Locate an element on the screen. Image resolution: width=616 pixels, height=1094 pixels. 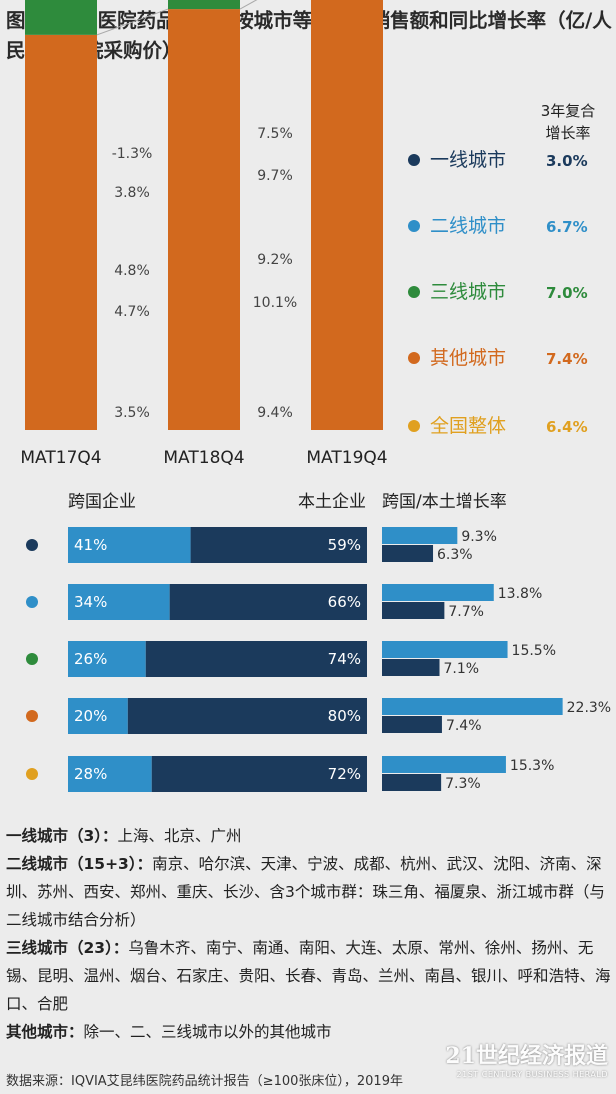
growth-label: 4.8% is located at coordinates (132, 271).